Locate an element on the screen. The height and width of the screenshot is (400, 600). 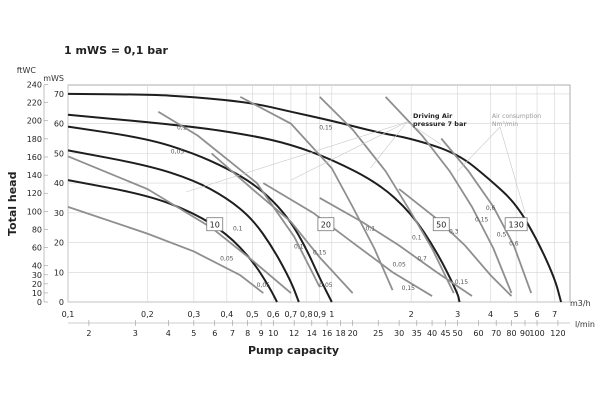
y-tick-label-ftwc: 20 is located at coordinates (37, 284).